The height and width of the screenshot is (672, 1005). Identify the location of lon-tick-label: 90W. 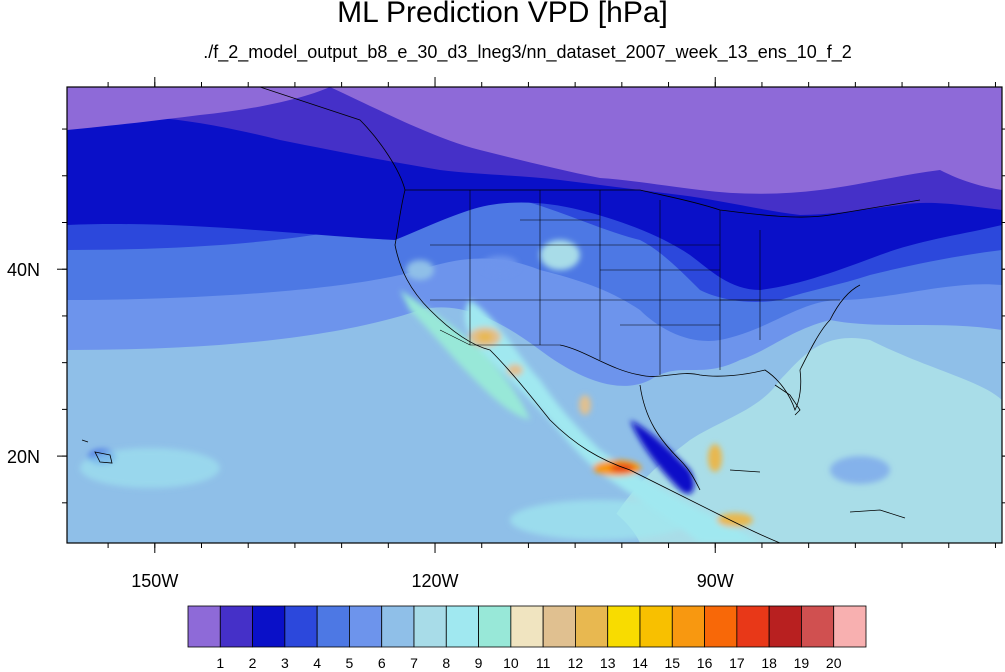
(715, 581).